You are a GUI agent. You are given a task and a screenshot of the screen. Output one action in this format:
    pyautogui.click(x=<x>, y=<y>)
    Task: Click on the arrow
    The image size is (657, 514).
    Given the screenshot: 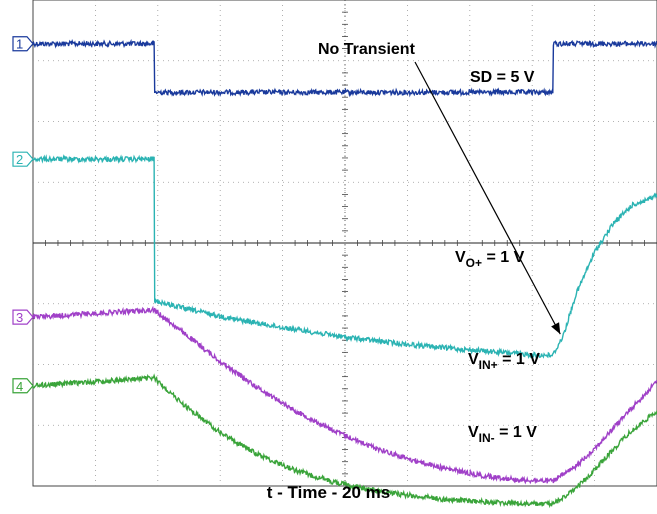 What is the action you would take?
    pyautogui.click(x=487, y=198)
    